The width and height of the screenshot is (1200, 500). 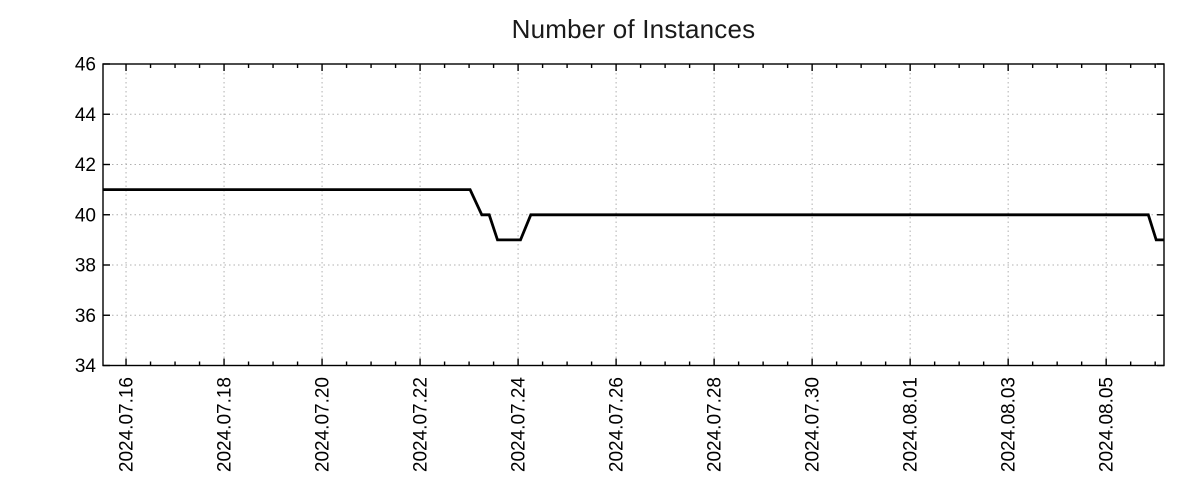 I want to click on x-tick-label: 2024.08.05, so click(x=1107, y=424).